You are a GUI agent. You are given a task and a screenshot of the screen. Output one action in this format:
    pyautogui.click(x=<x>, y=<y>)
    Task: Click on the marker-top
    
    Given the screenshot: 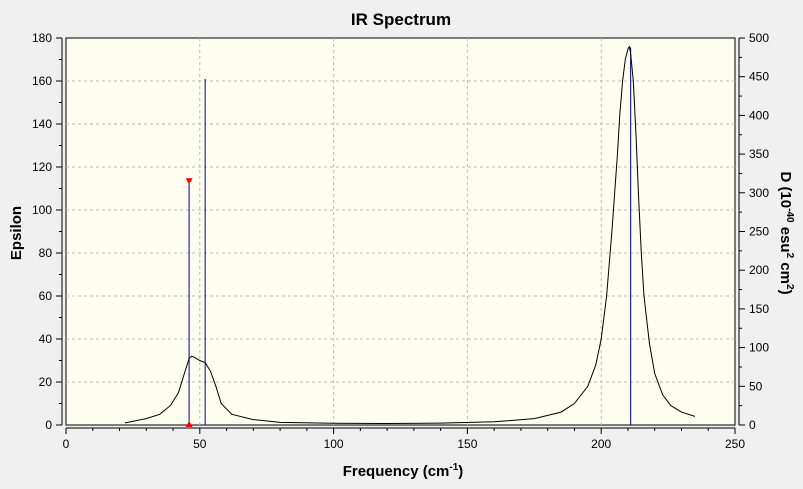 What is the action you would take?
    pyautogui.click(x=189, y=181)
    